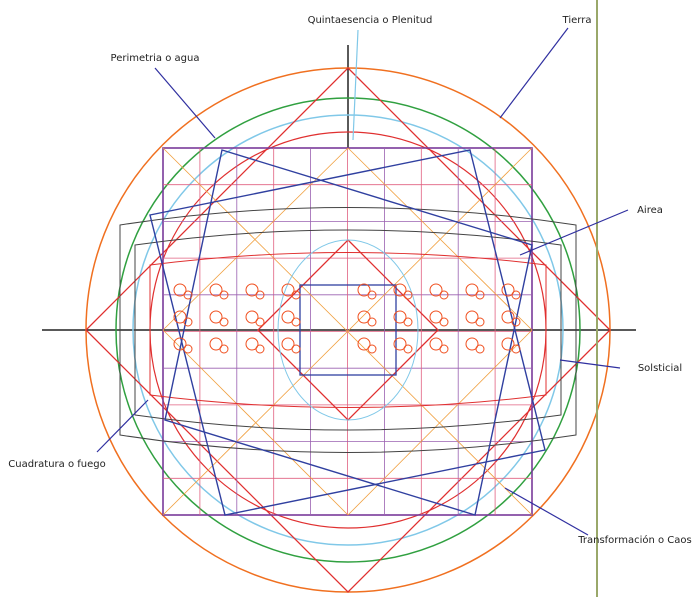 This screenshot has width=699, height=597. I want to click on label: Transformación o Caos, so click(634, 540).